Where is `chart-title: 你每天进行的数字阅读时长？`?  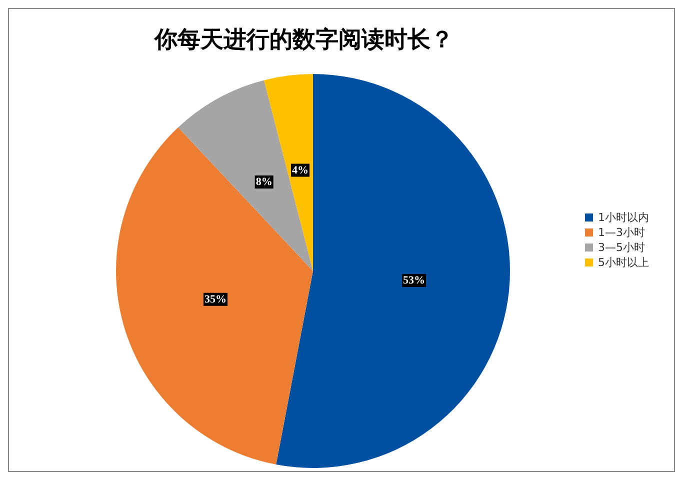
chart-title: 你每天进行的数字阅读时长？ is located at coordinates (304, 39).